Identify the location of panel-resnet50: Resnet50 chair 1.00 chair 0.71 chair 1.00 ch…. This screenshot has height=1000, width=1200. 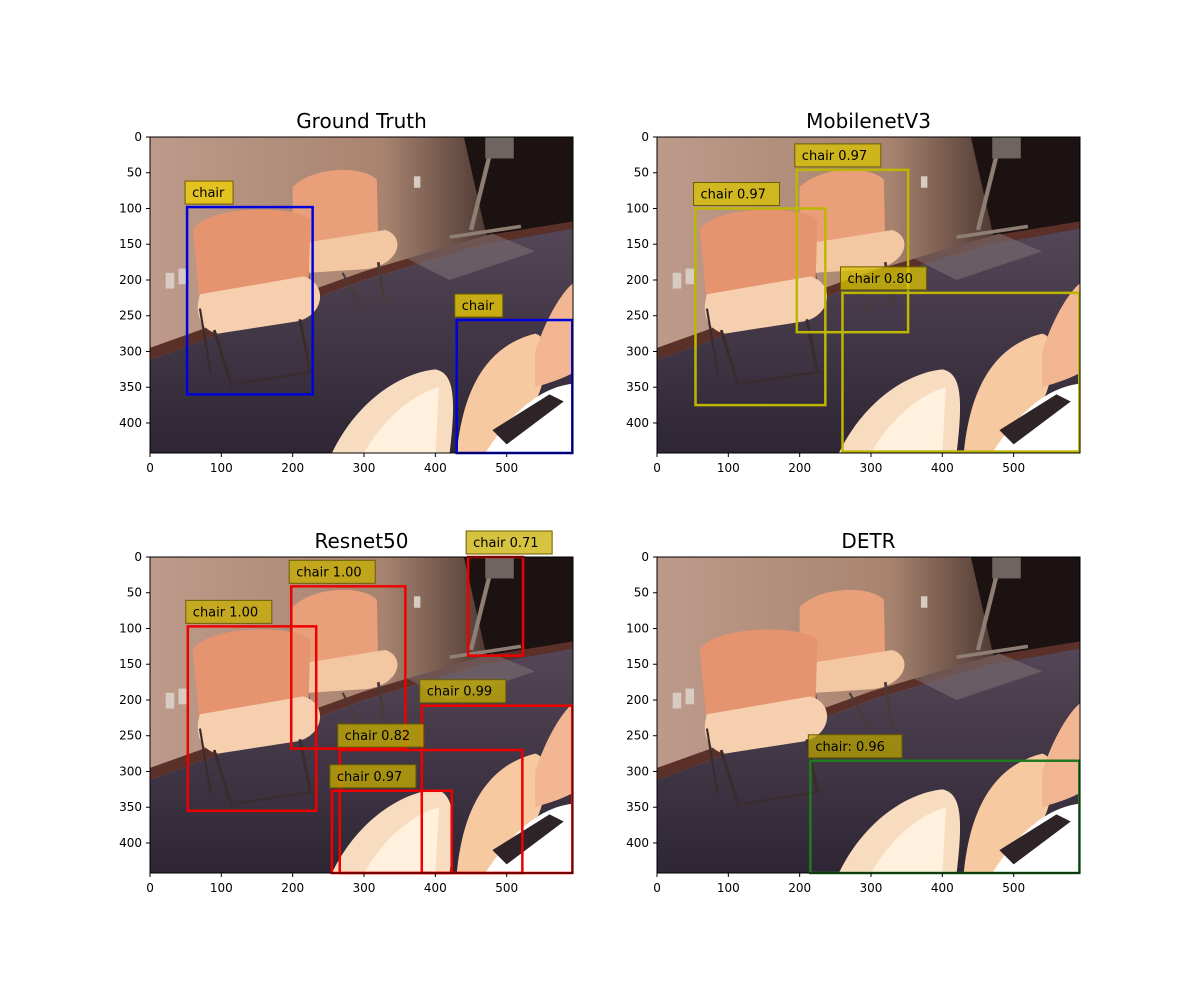
(346, 712).